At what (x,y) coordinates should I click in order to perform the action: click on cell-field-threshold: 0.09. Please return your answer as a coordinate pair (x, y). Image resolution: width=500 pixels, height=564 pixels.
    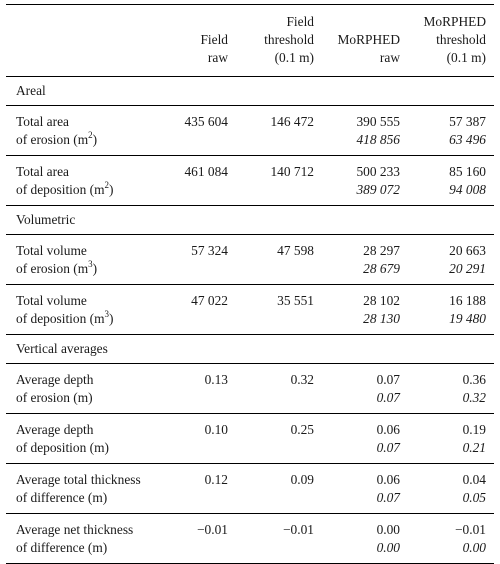
    Looking at the image, I should click on (279, 488).